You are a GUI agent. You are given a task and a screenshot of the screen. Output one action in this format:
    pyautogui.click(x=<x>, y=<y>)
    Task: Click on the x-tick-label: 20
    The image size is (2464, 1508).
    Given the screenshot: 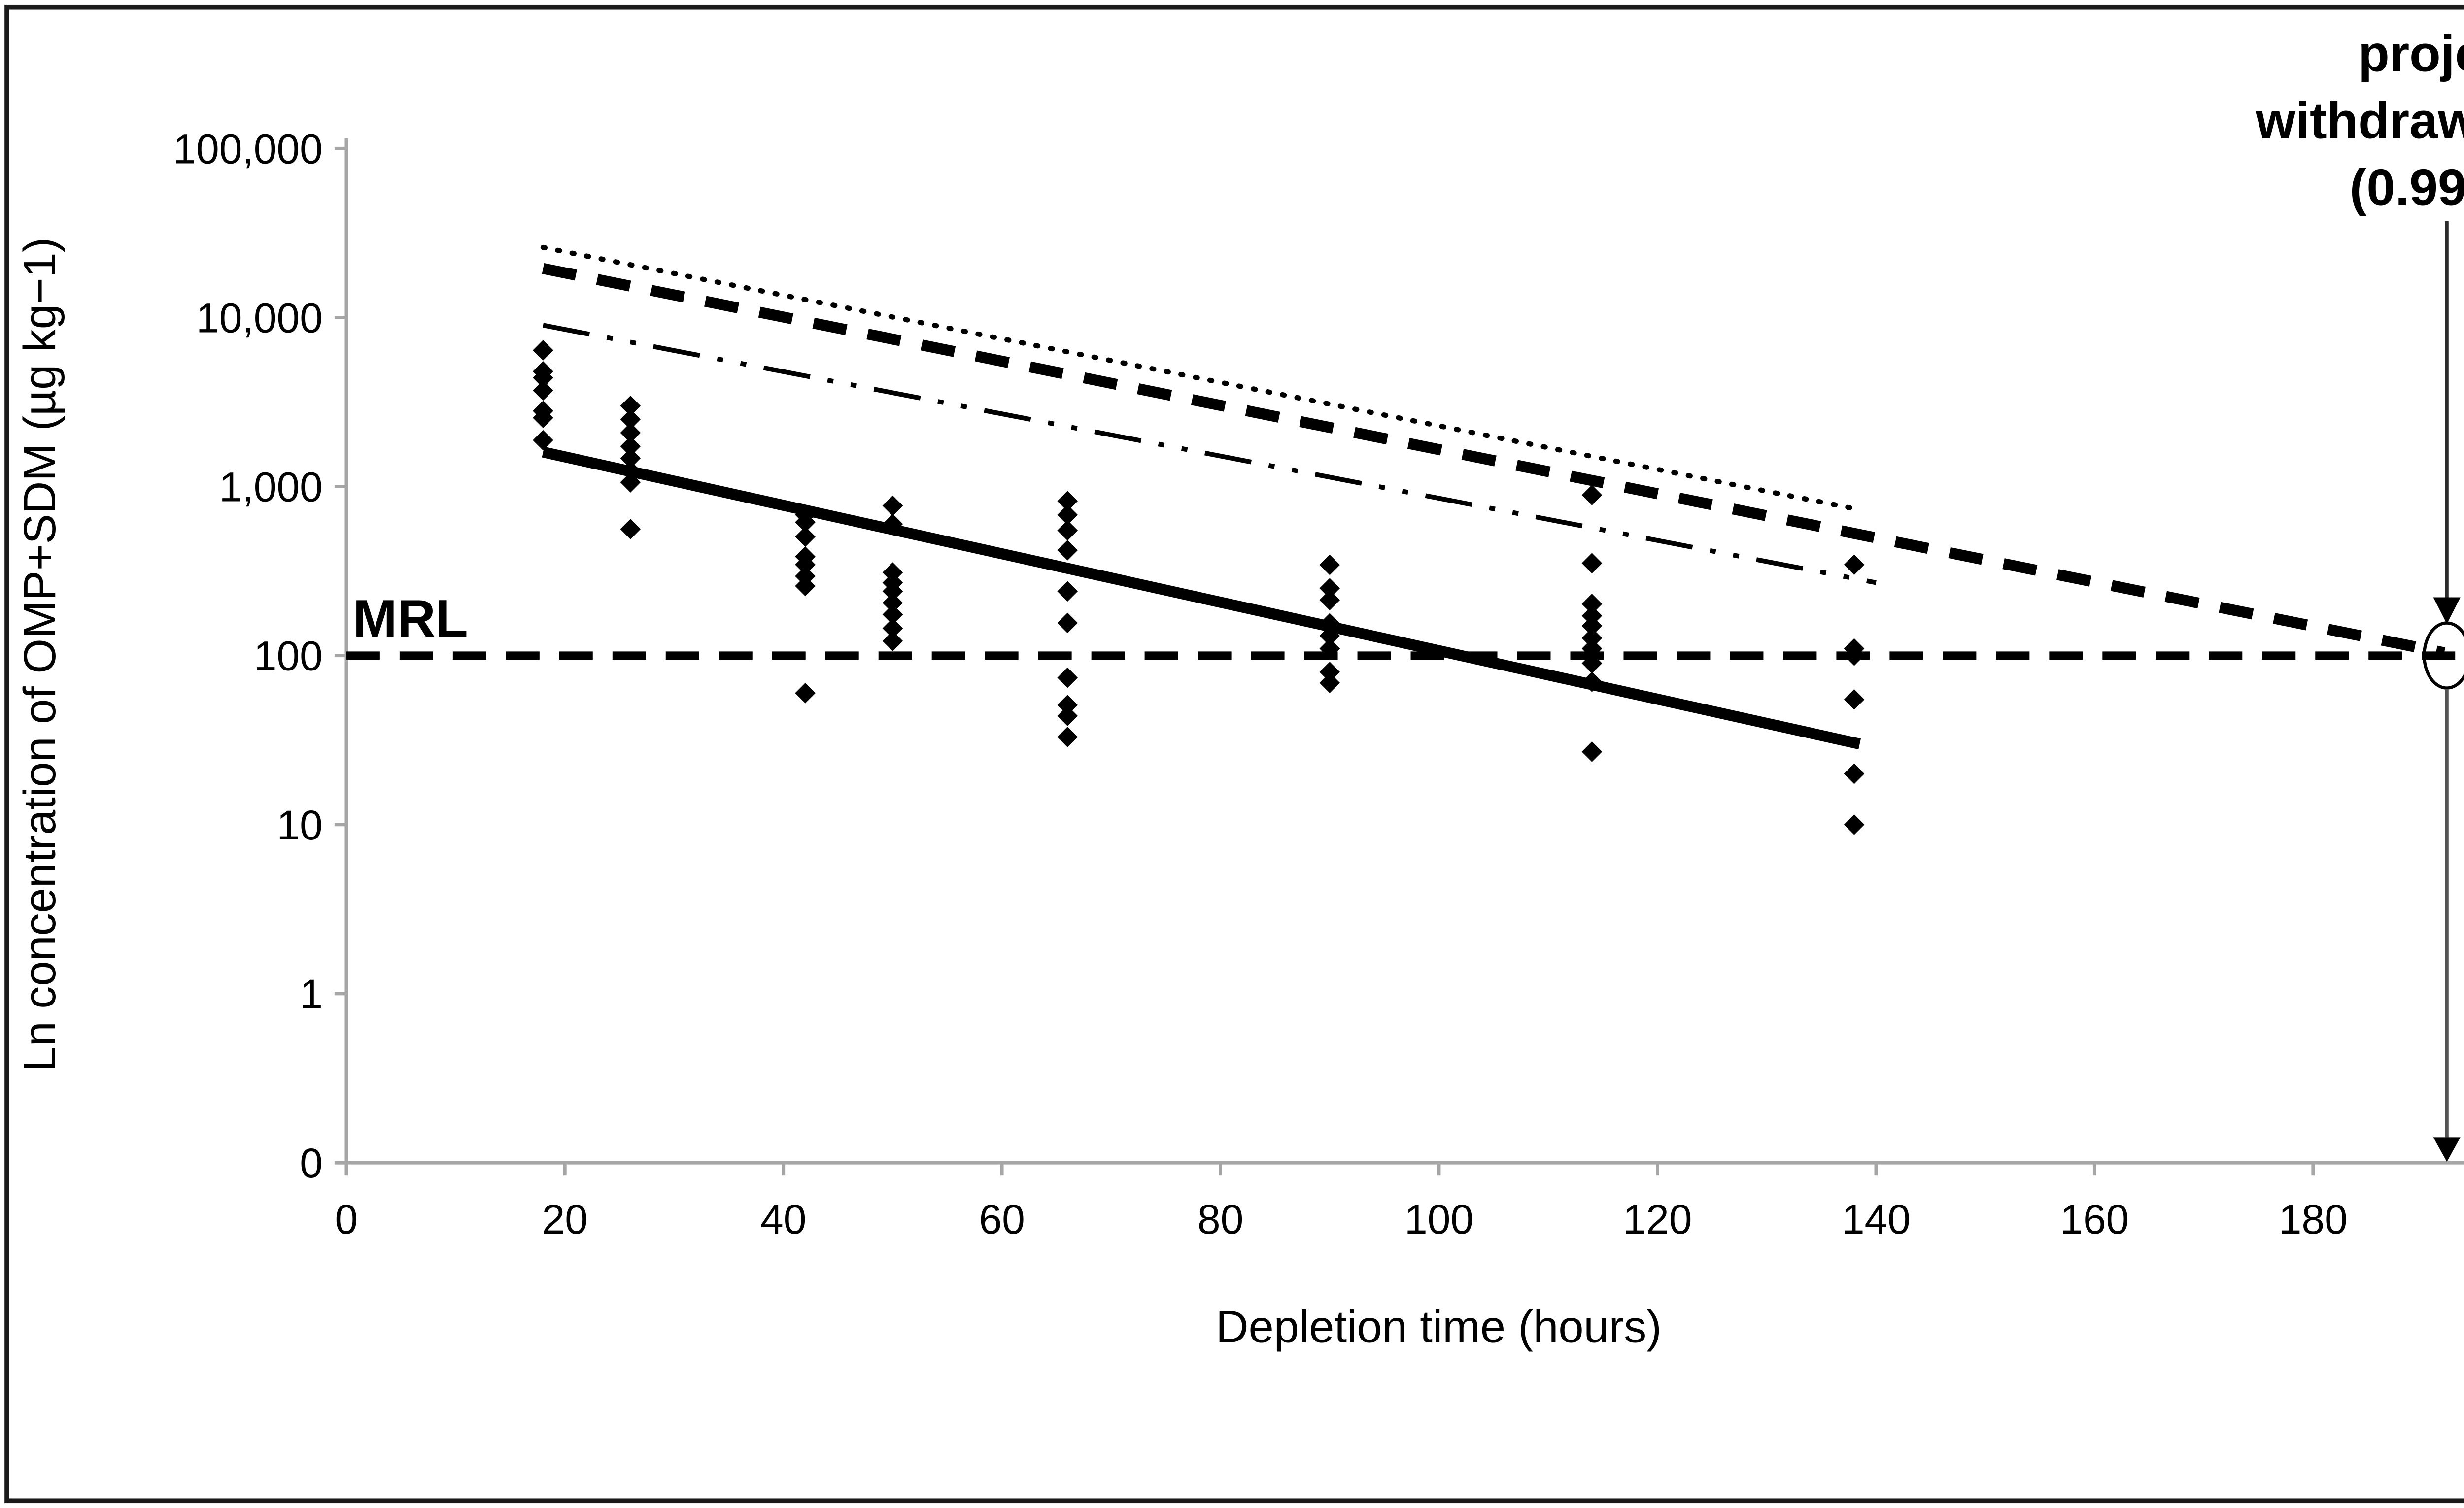 What is the action you would take?
    pyautogui.click(x=565, y=1219)
    